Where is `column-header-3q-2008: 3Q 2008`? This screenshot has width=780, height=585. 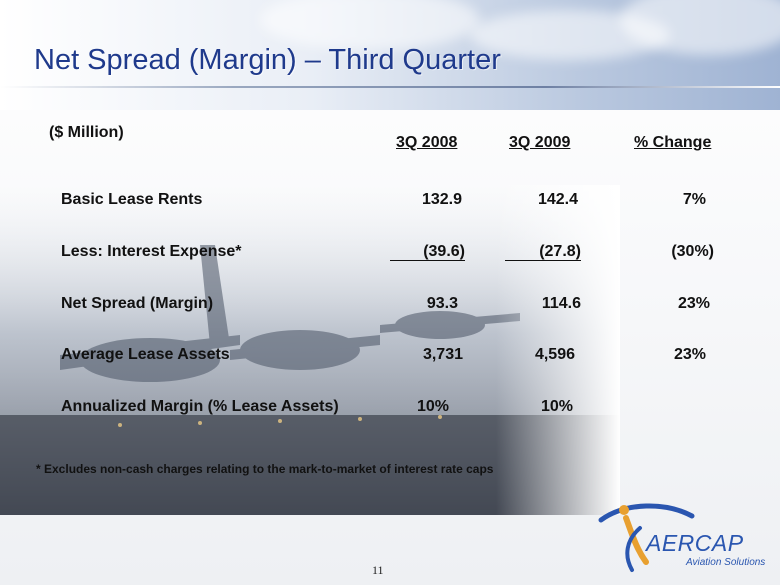 column-header-3q-2008: 3Q 2008 is located at coordinates (427, 142).